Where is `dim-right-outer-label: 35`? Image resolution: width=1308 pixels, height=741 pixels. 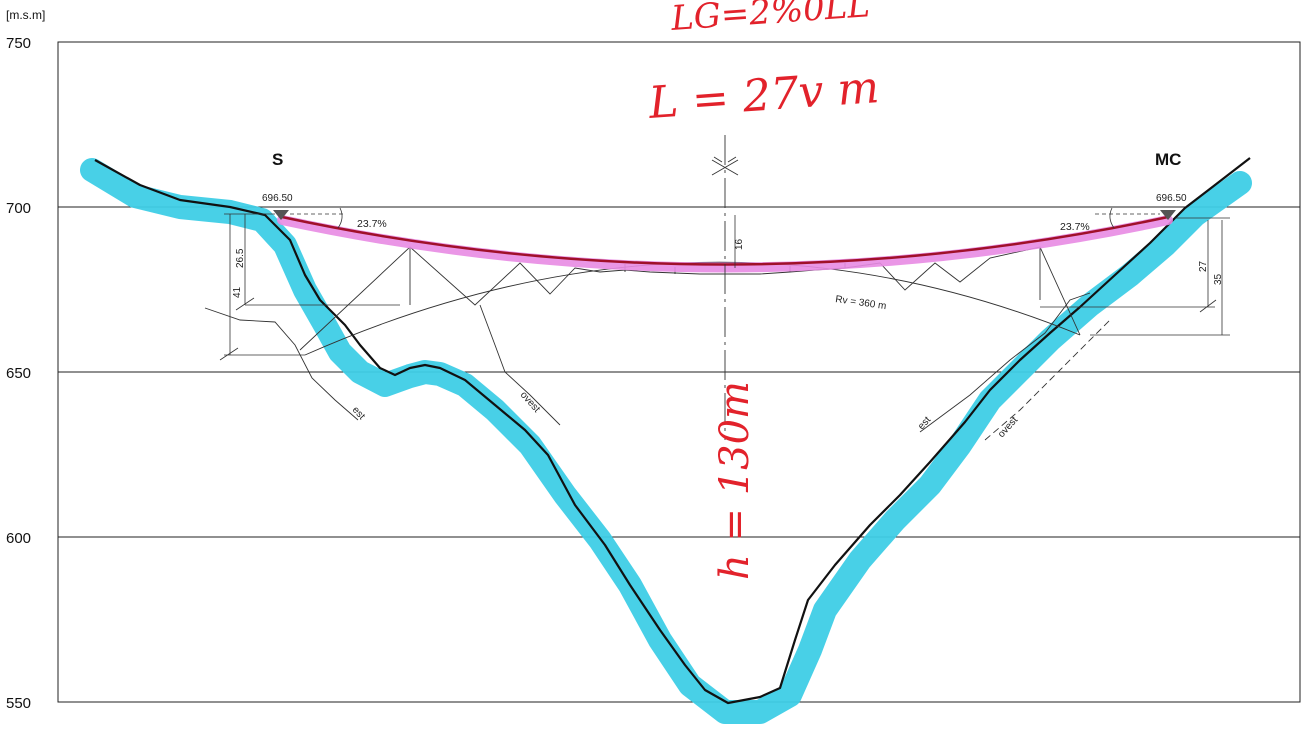 dim-right-outer-label: 35 is located at coordinates (1218, 279).